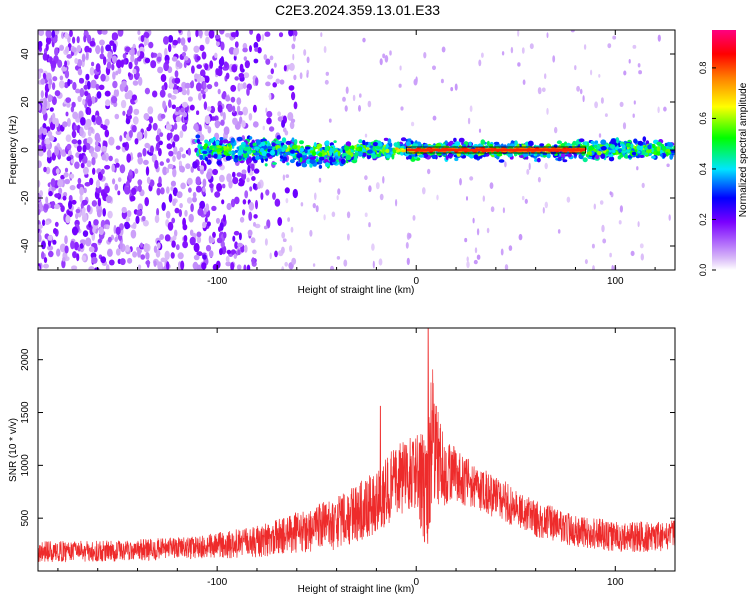 The height and width of the screenshot is (600, 750). What do you see at coordinates (496, 150) in the screenshot?
I see `spectrogram-core-line` at bounding box center [496, 150].